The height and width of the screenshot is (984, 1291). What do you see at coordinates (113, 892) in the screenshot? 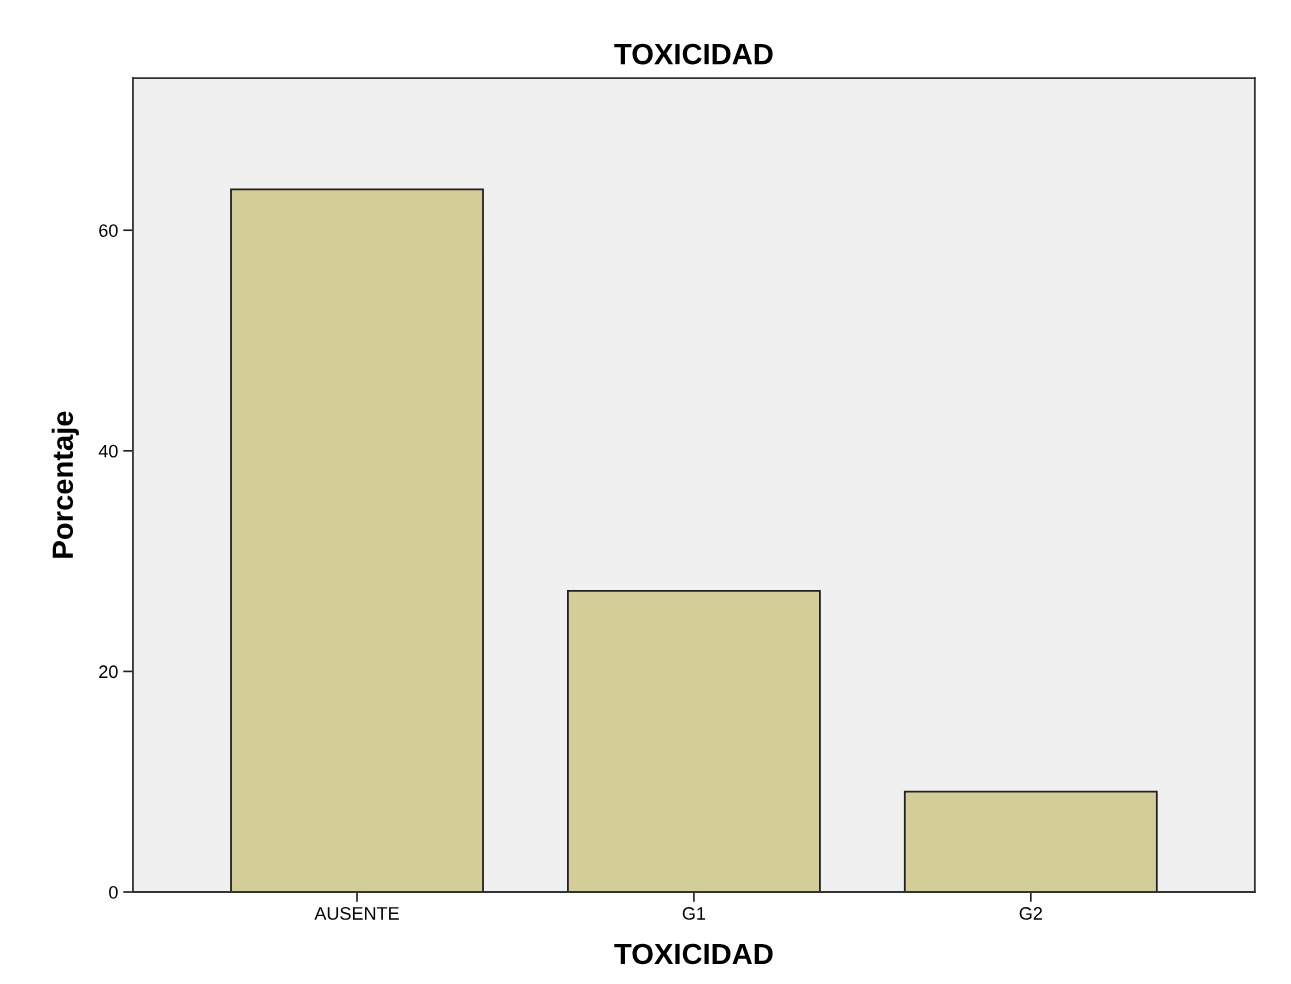
I see `y-tick-label: 0` at bounding box center [113, 892].